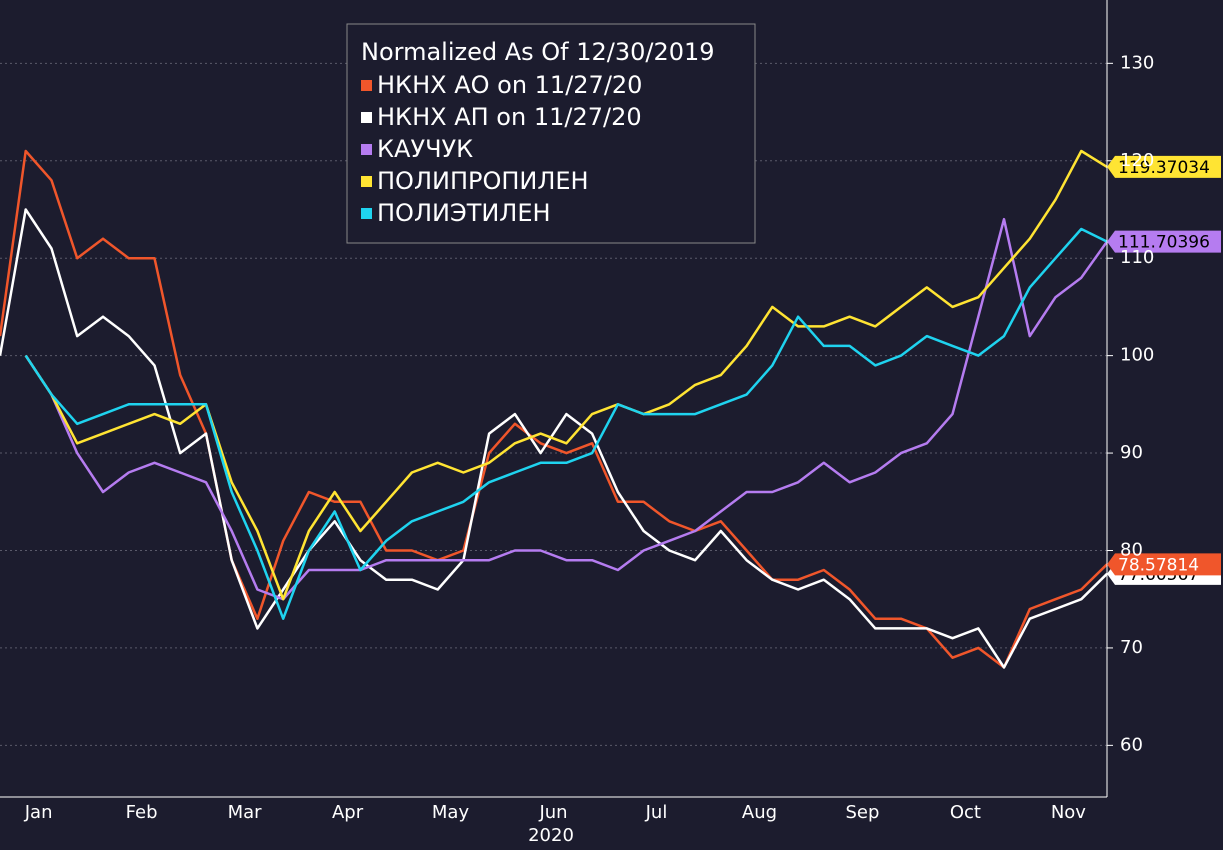 The image size is (1223, 850). I want to click on x-tick-label: May, so click(451, 812).